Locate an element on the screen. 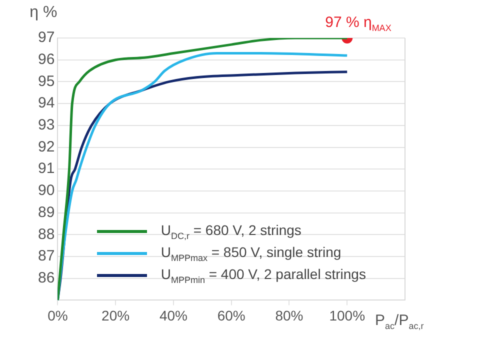 The height and width of the screenshot is (350, 500). y-tick-label: 94 is located at coordinates (46, 103).